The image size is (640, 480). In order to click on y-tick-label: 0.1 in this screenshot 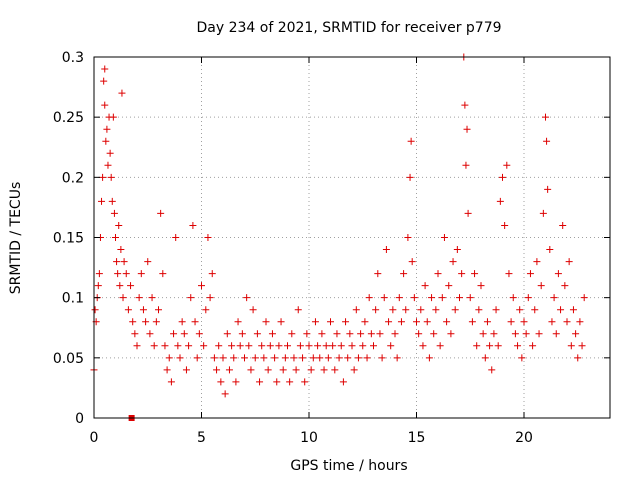, I will do `click(73, 299)`.